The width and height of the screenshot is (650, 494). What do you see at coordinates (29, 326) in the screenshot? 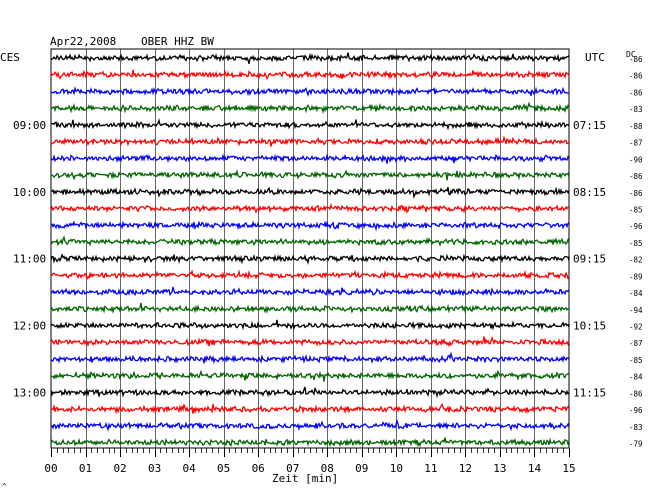
I see `left-time-label: 12:00` at bounding box center [29, 326].